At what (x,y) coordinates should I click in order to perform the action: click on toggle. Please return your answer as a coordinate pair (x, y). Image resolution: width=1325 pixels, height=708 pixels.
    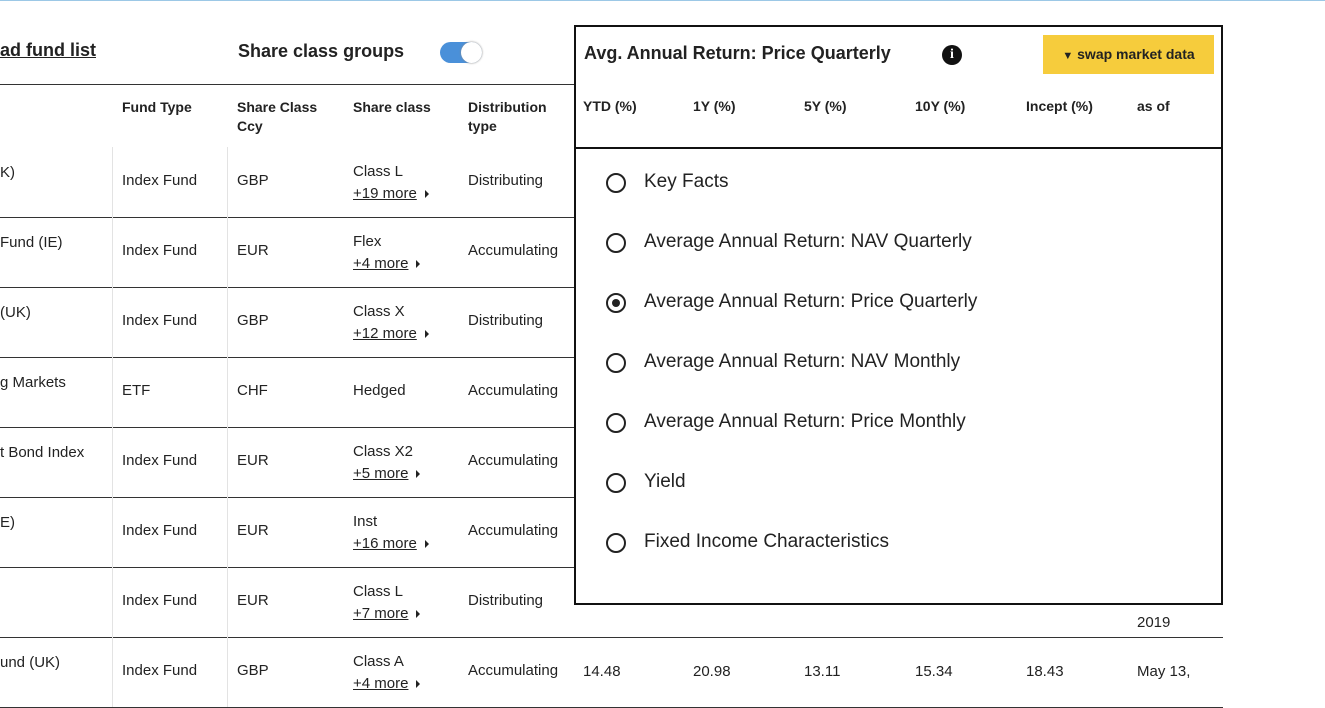
    Looking at the image, I should click on (461, 52).